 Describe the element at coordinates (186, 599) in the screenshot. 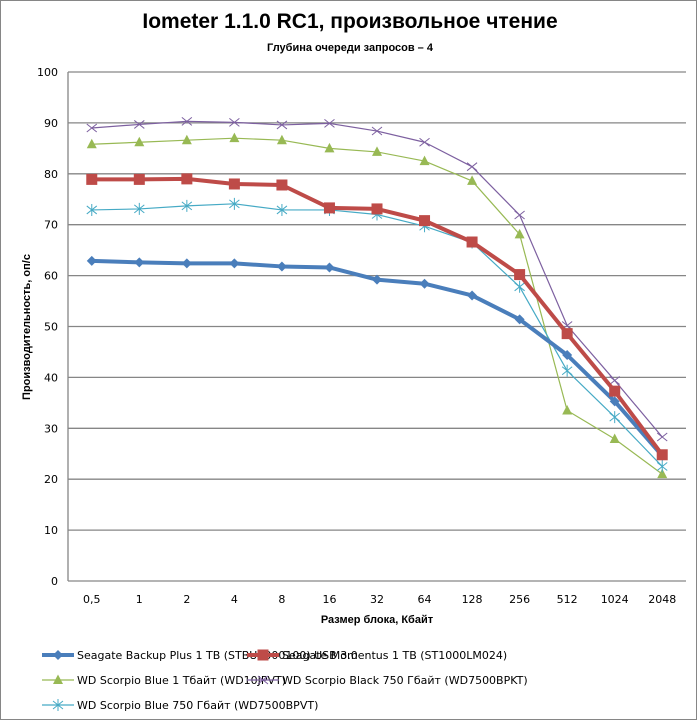

I see `x-tick-label: 2` at that location.